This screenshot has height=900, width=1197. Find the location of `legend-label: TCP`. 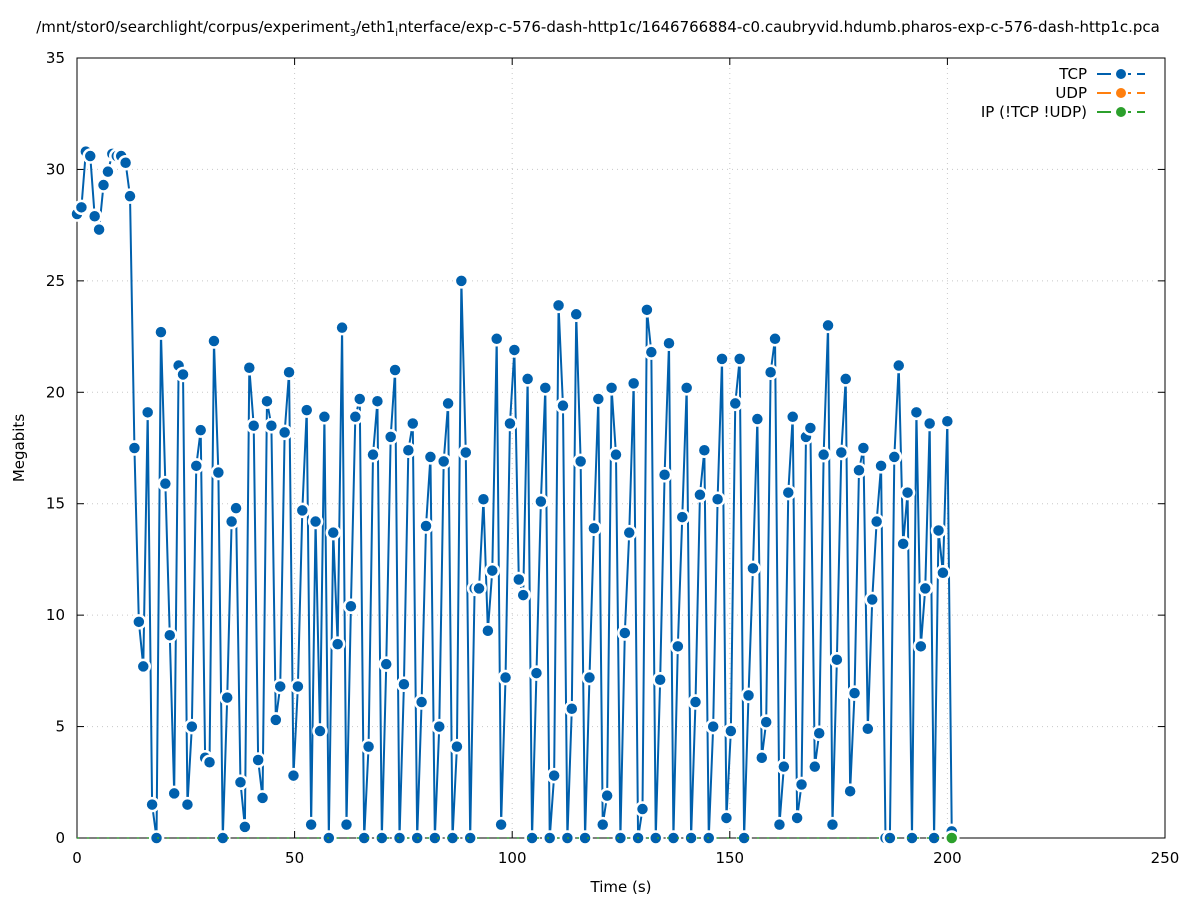

legend-label: TCP is located at coordinates (1072, 74).